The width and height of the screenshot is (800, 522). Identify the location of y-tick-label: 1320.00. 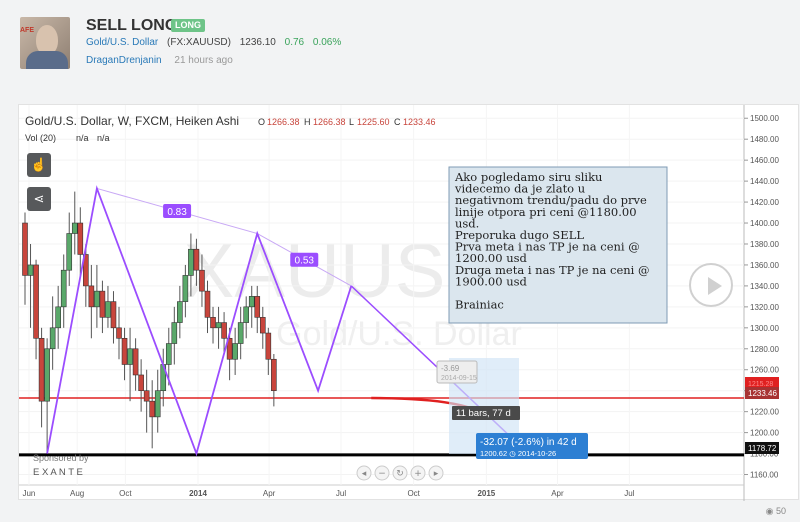
(764, 307).